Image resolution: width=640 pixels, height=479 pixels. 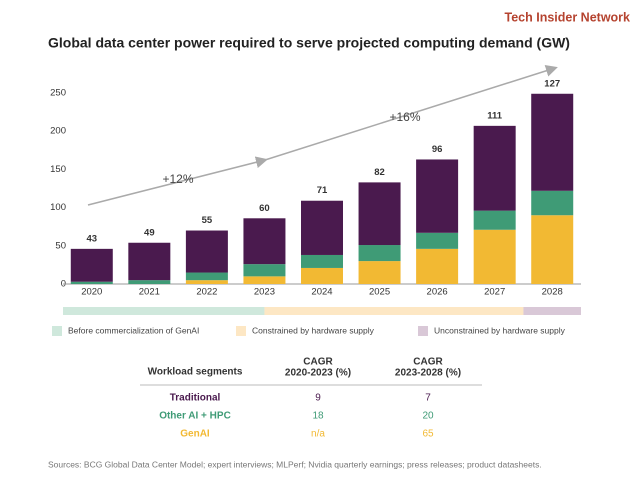 I want to click on x-tick-label: 2027, so click(x=494, y=292).